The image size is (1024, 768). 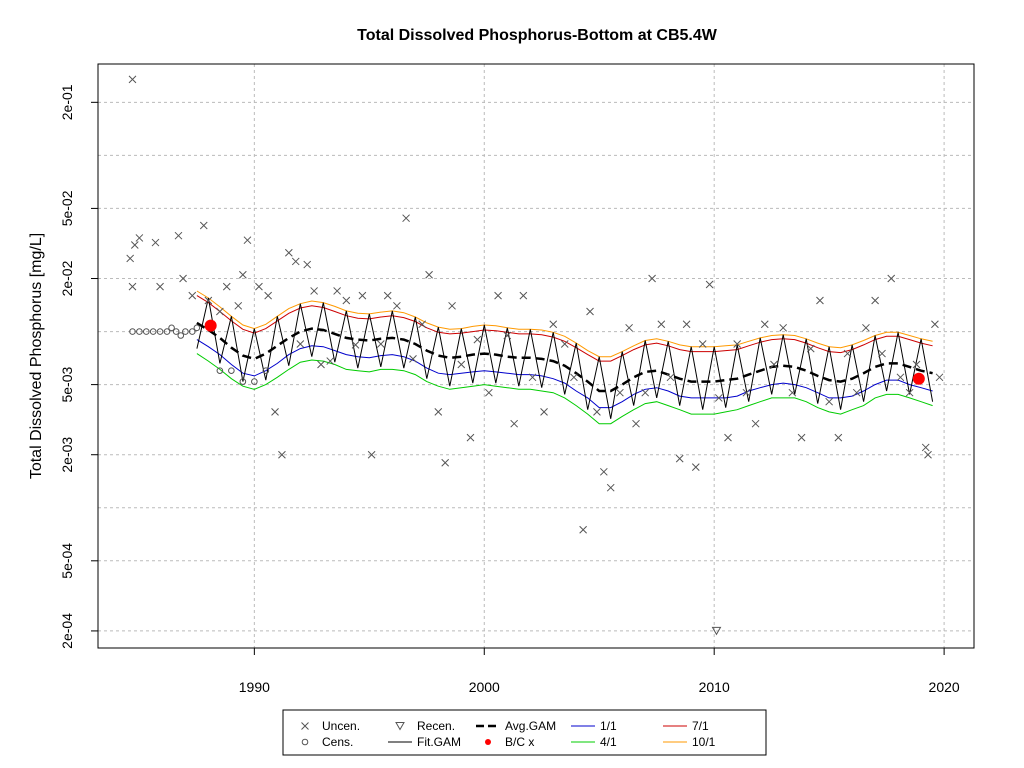 What do you see at coordinates (305, 742) in the screenshot?
I see `legend-symbol-Cens-` at bounding box center [305, 742].